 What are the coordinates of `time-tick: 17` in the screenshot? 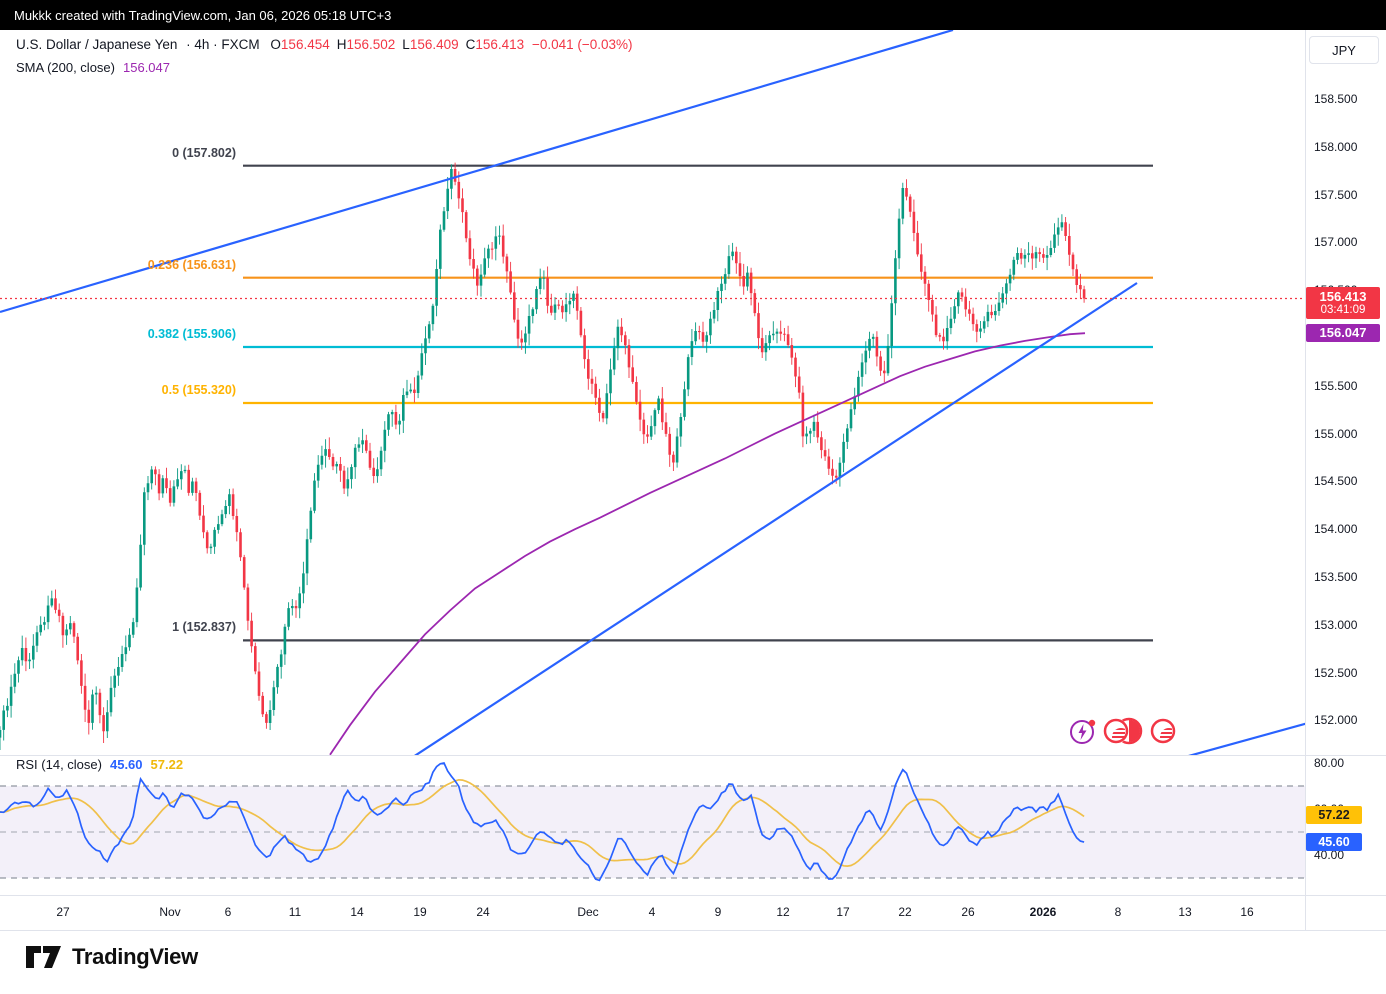 It's located at (843, 912).